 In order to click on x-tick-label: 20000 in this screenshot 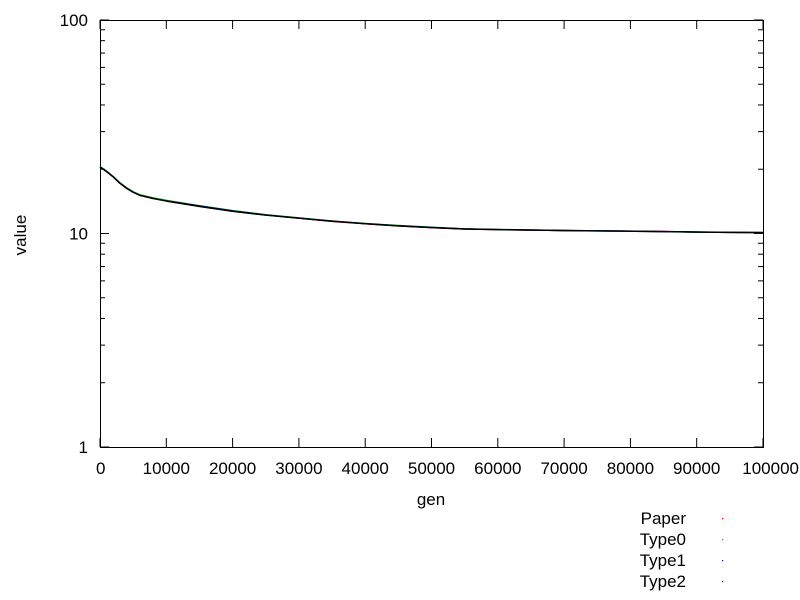, I will do `click(232, 468)`.